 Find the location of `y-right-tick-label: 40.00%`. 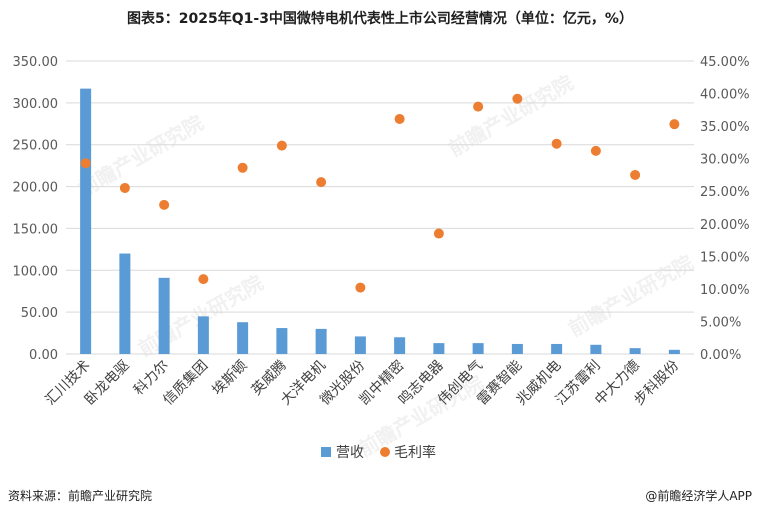

y-right-tick-label: 40.00% is located at coordinates (725, 95).